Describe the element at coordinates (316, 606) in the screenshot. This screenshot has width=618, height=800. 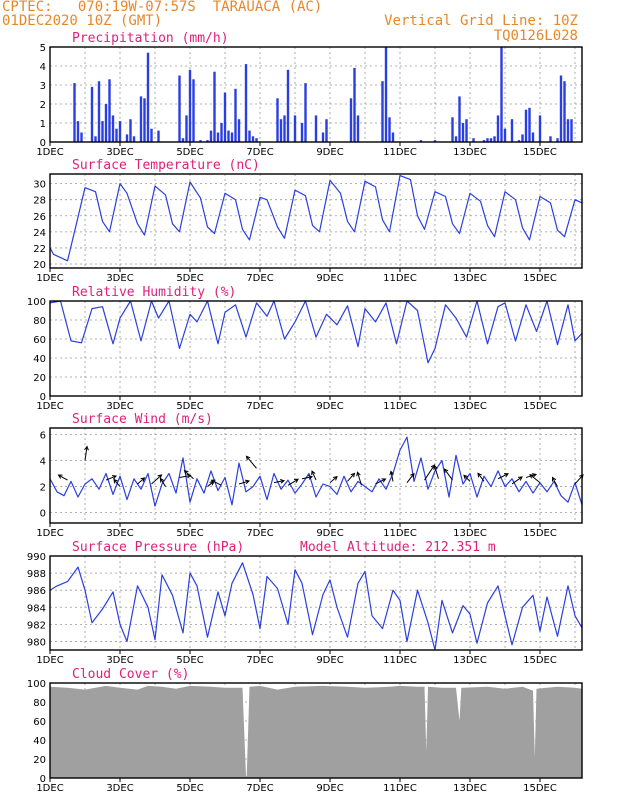
I see `pressure-series-line` at that location.